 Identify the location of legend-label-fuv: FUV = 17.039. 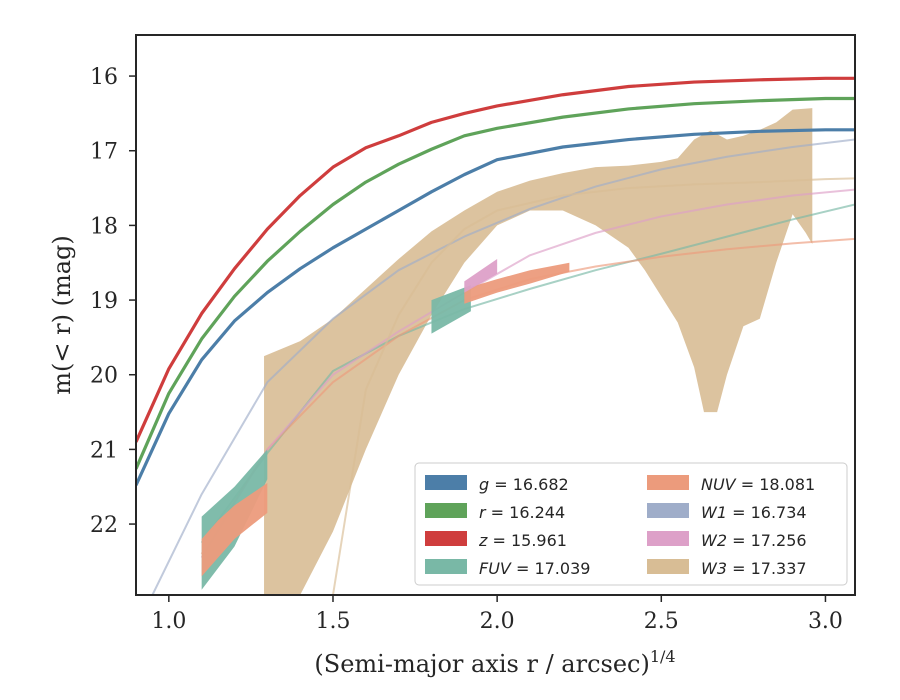
(534, 568).